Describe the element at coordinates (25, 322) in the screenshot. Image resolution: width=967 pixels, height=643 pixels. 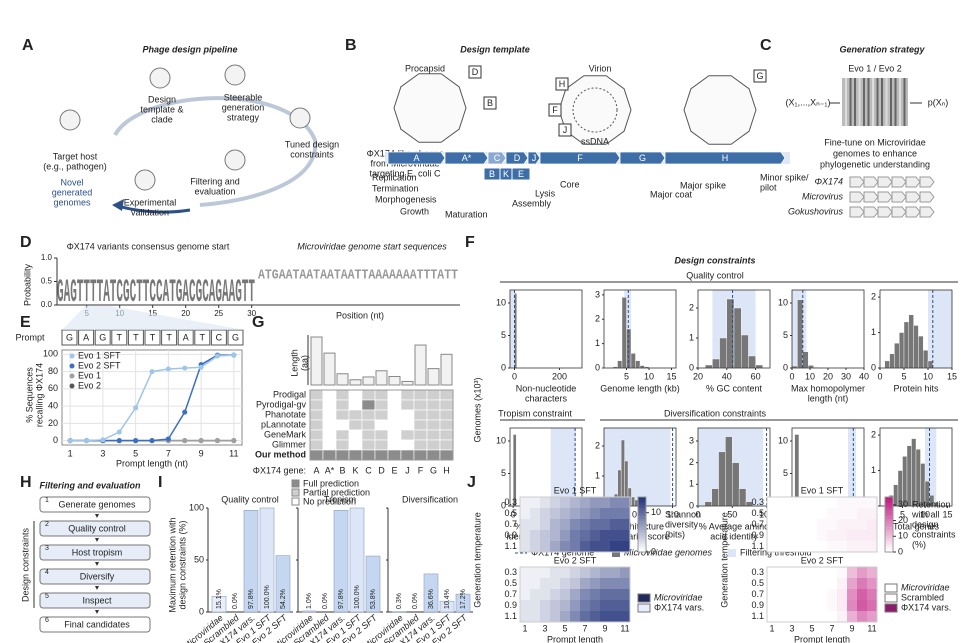
I see `panel-letter: E` at that location.